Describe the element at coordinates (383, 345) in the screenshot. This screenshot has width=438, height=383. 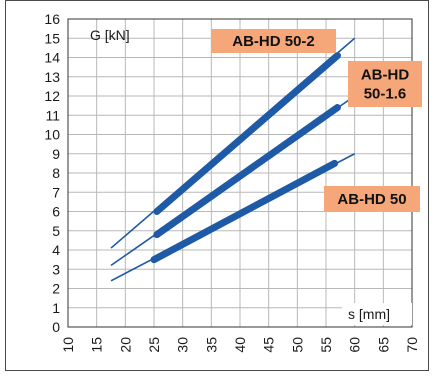
I see `x-tick-label: 65` at that location.